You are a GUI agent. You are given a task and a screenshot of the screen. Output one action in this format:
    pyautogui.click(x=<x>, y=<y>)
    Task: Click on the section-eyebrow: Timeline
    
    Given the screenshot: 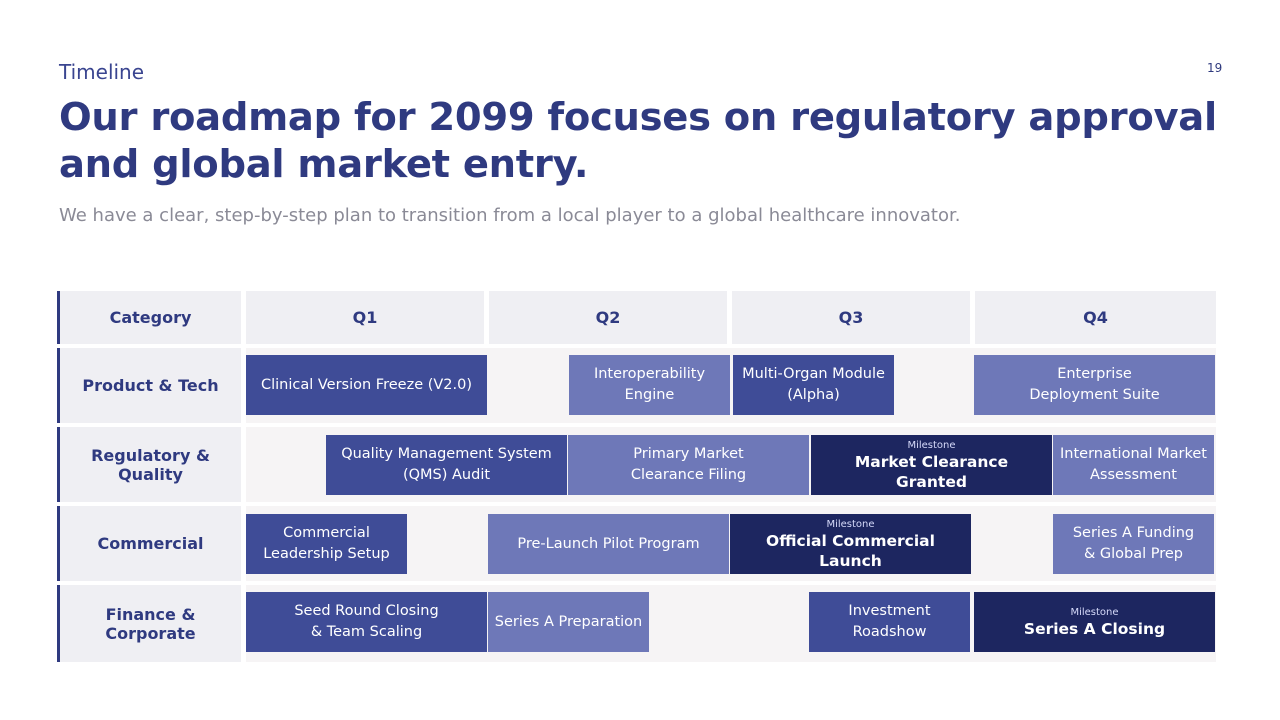 What is the action you would take?
    pyautogui.click(x=102, y=72)
    